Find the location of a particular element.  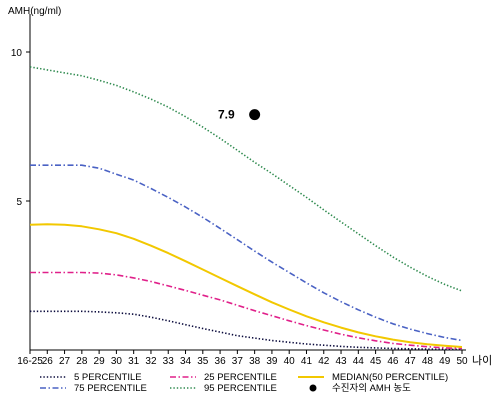

x-tick-label: 35 is located at coordinates (203, 361).